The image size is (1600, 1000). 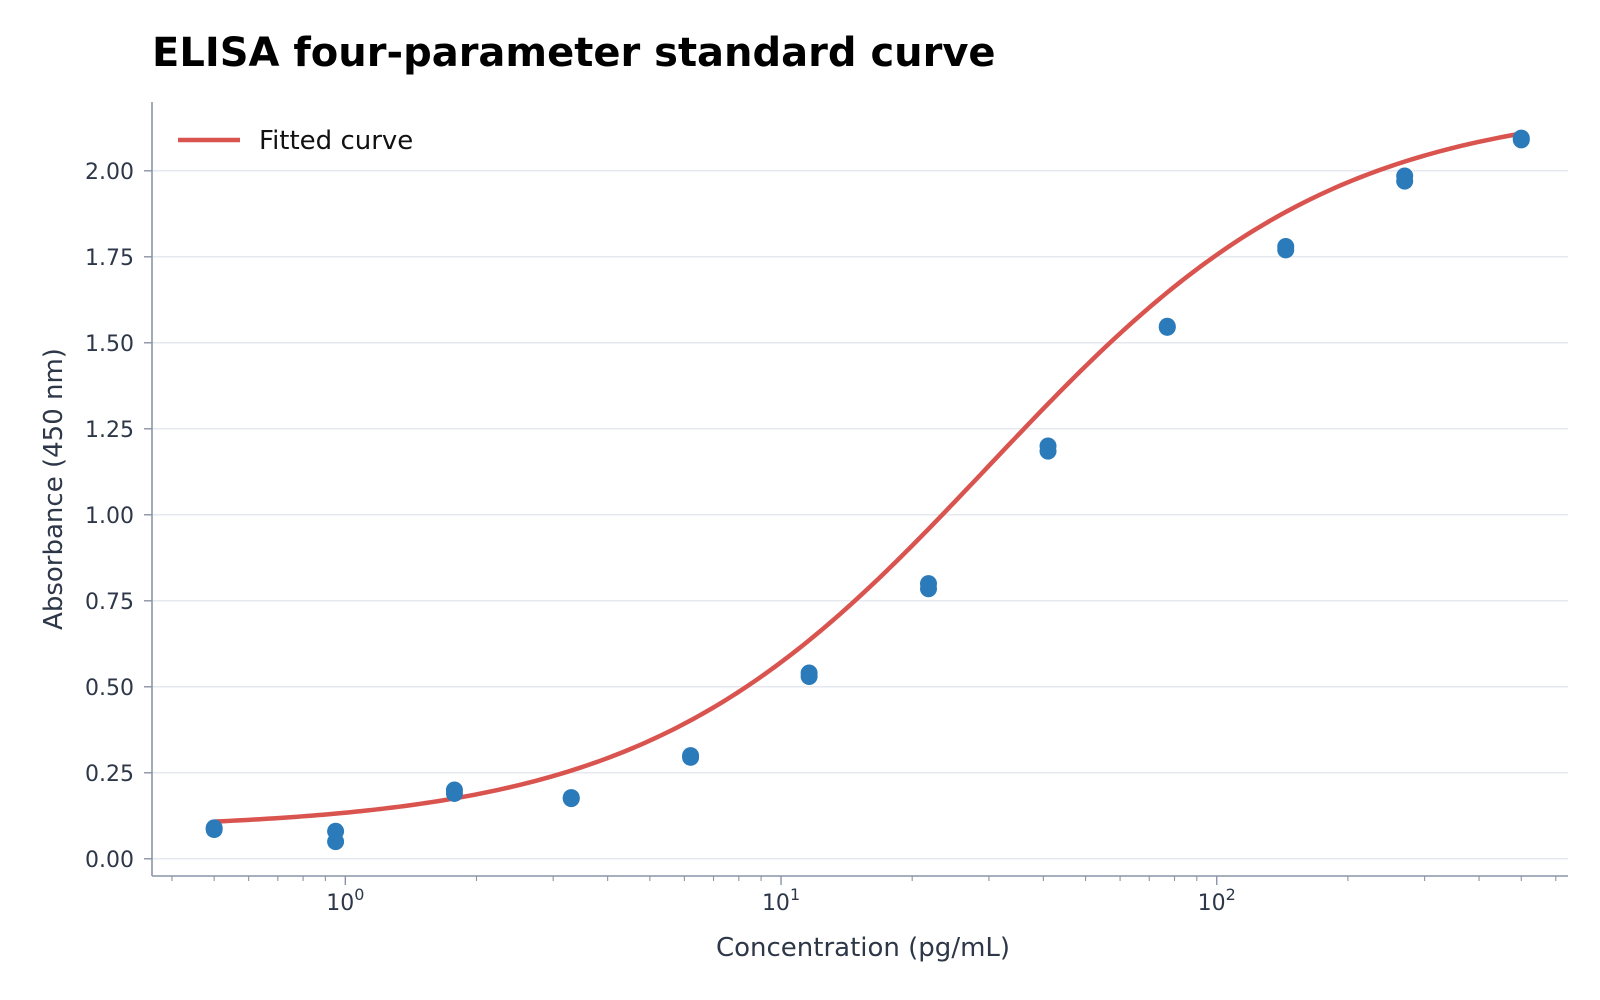 What do you see at coordinates (109, 430) in the screenshot?
I see `y-tick-label: 1.25` at bounding box center [109, 430].